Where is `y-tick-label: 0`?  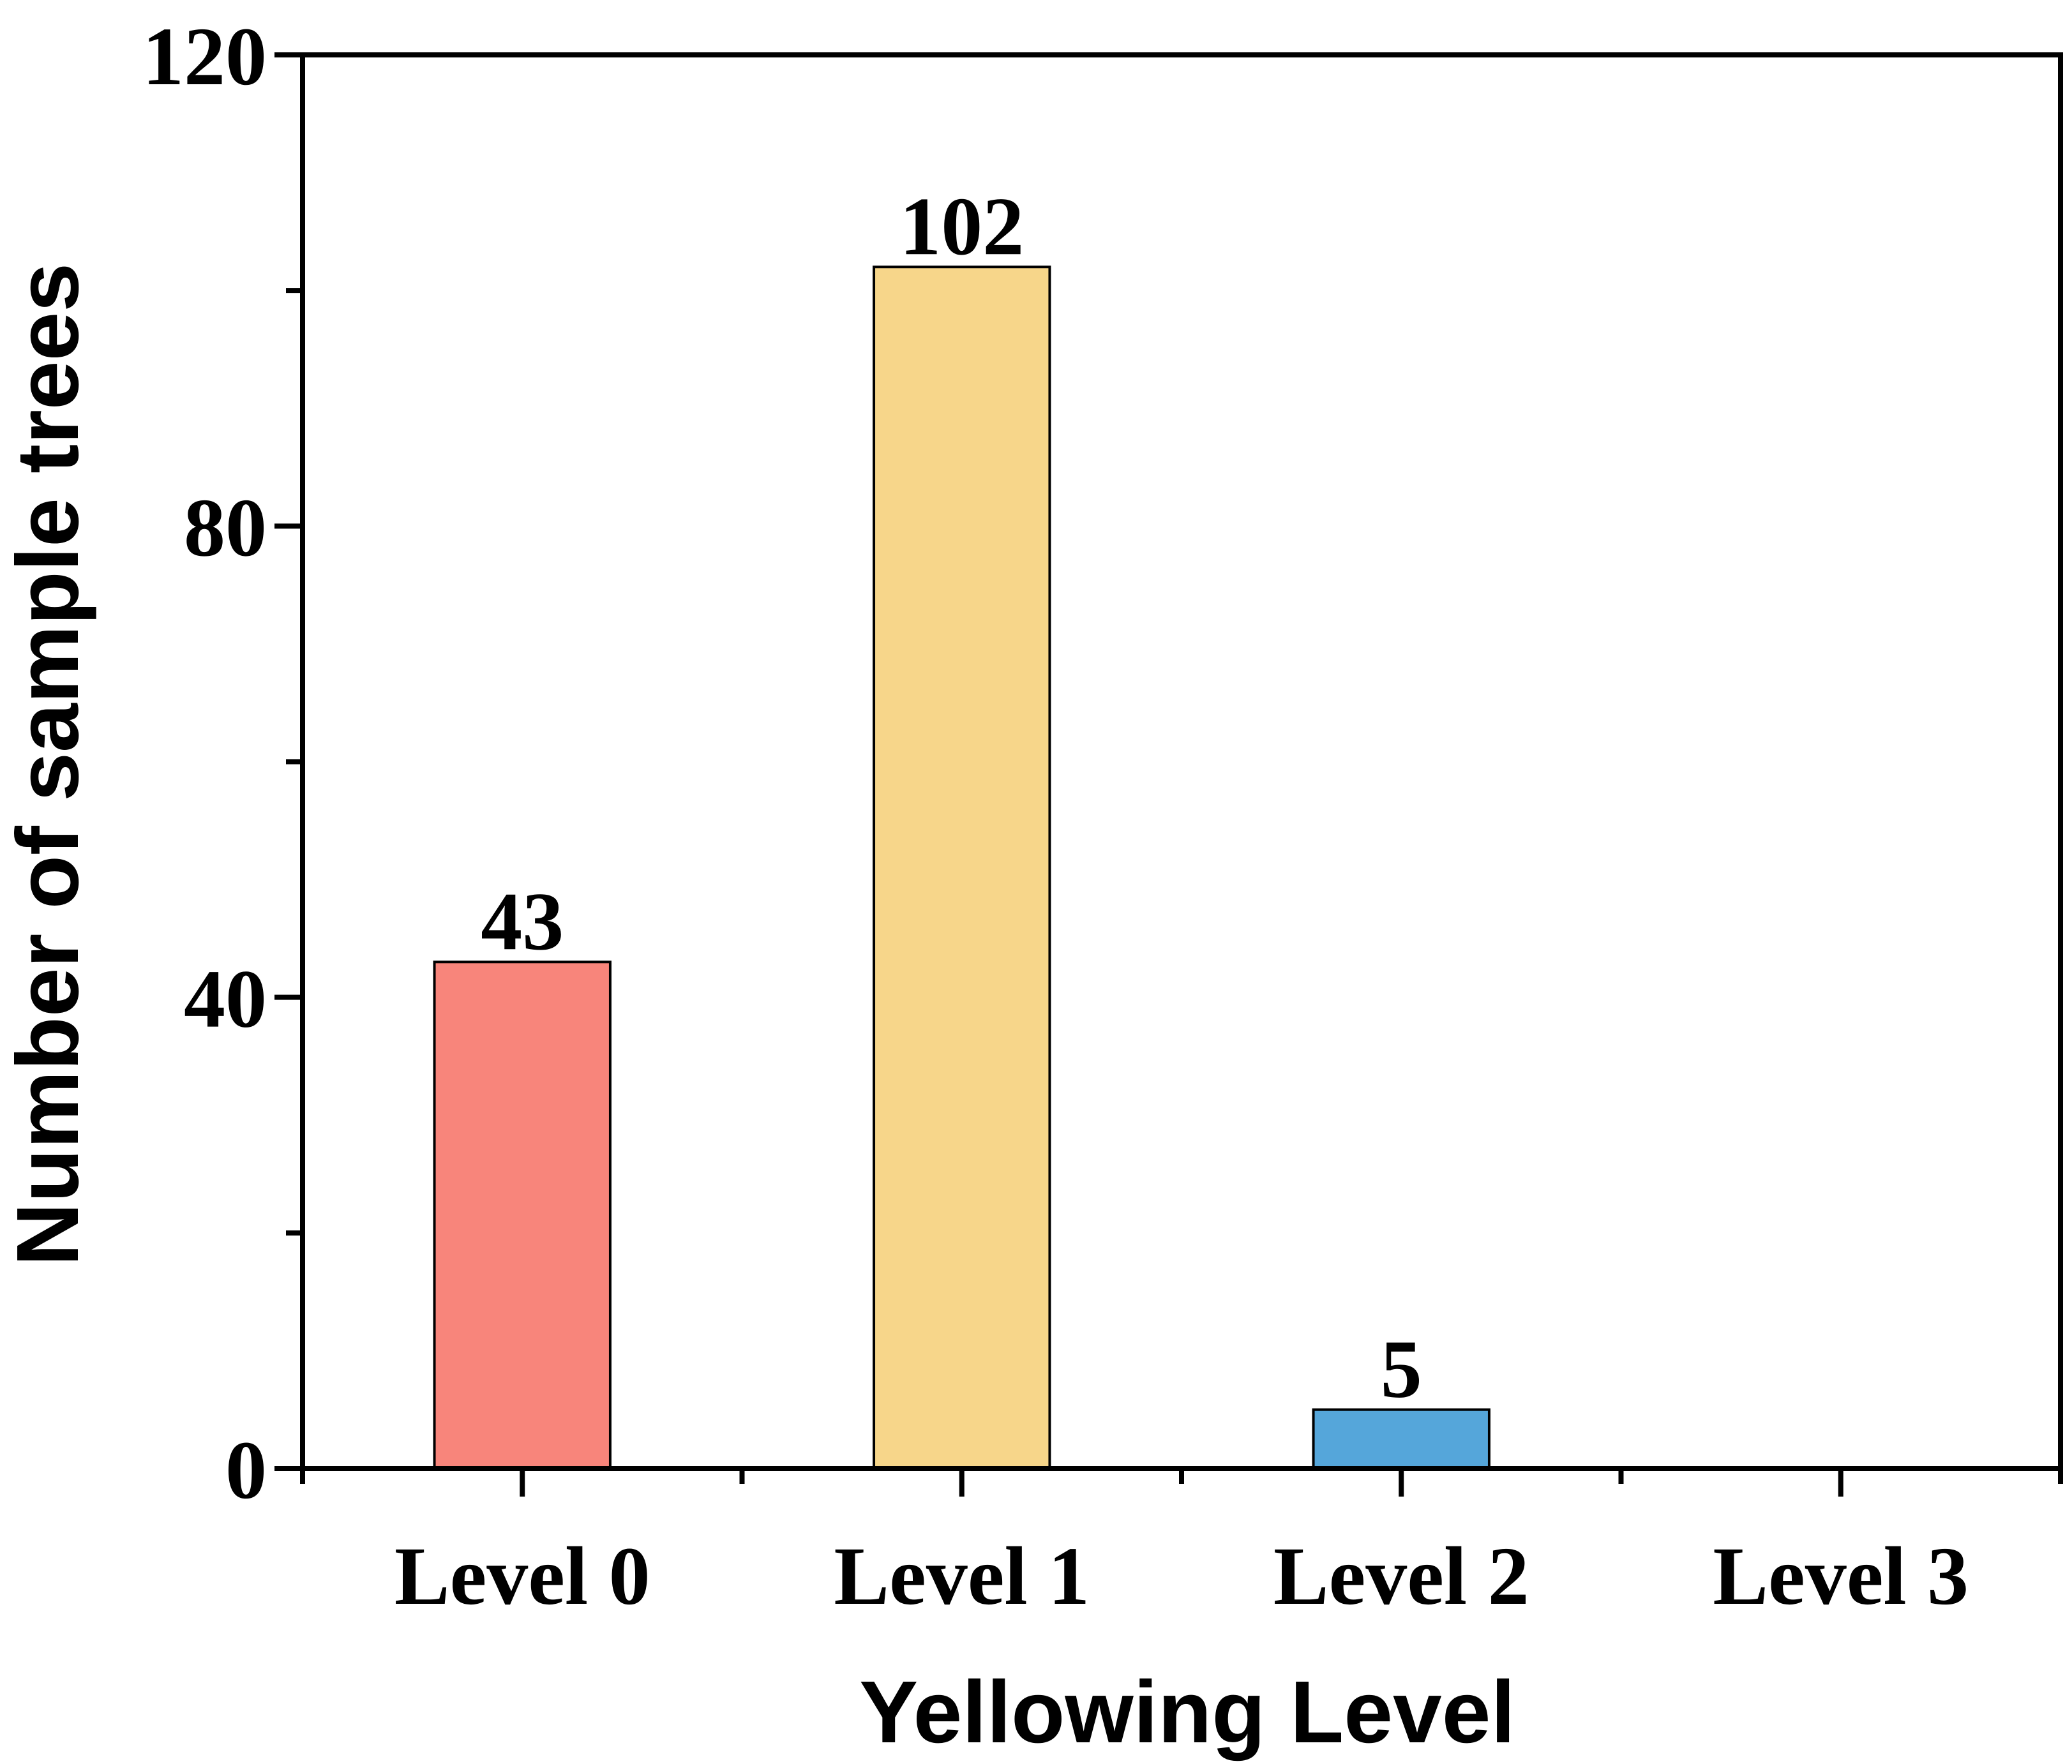 y-tick-label: 0 is located at coordinates (246, 1470).